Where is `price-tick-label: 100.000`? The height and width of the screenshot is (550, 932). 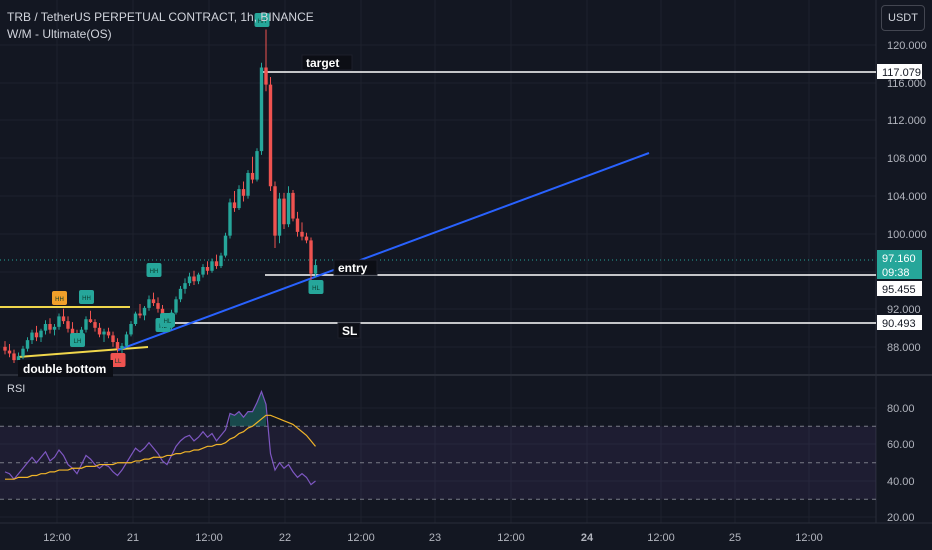 price-tick-label: 100.000 is located at coordinates (907, 235).